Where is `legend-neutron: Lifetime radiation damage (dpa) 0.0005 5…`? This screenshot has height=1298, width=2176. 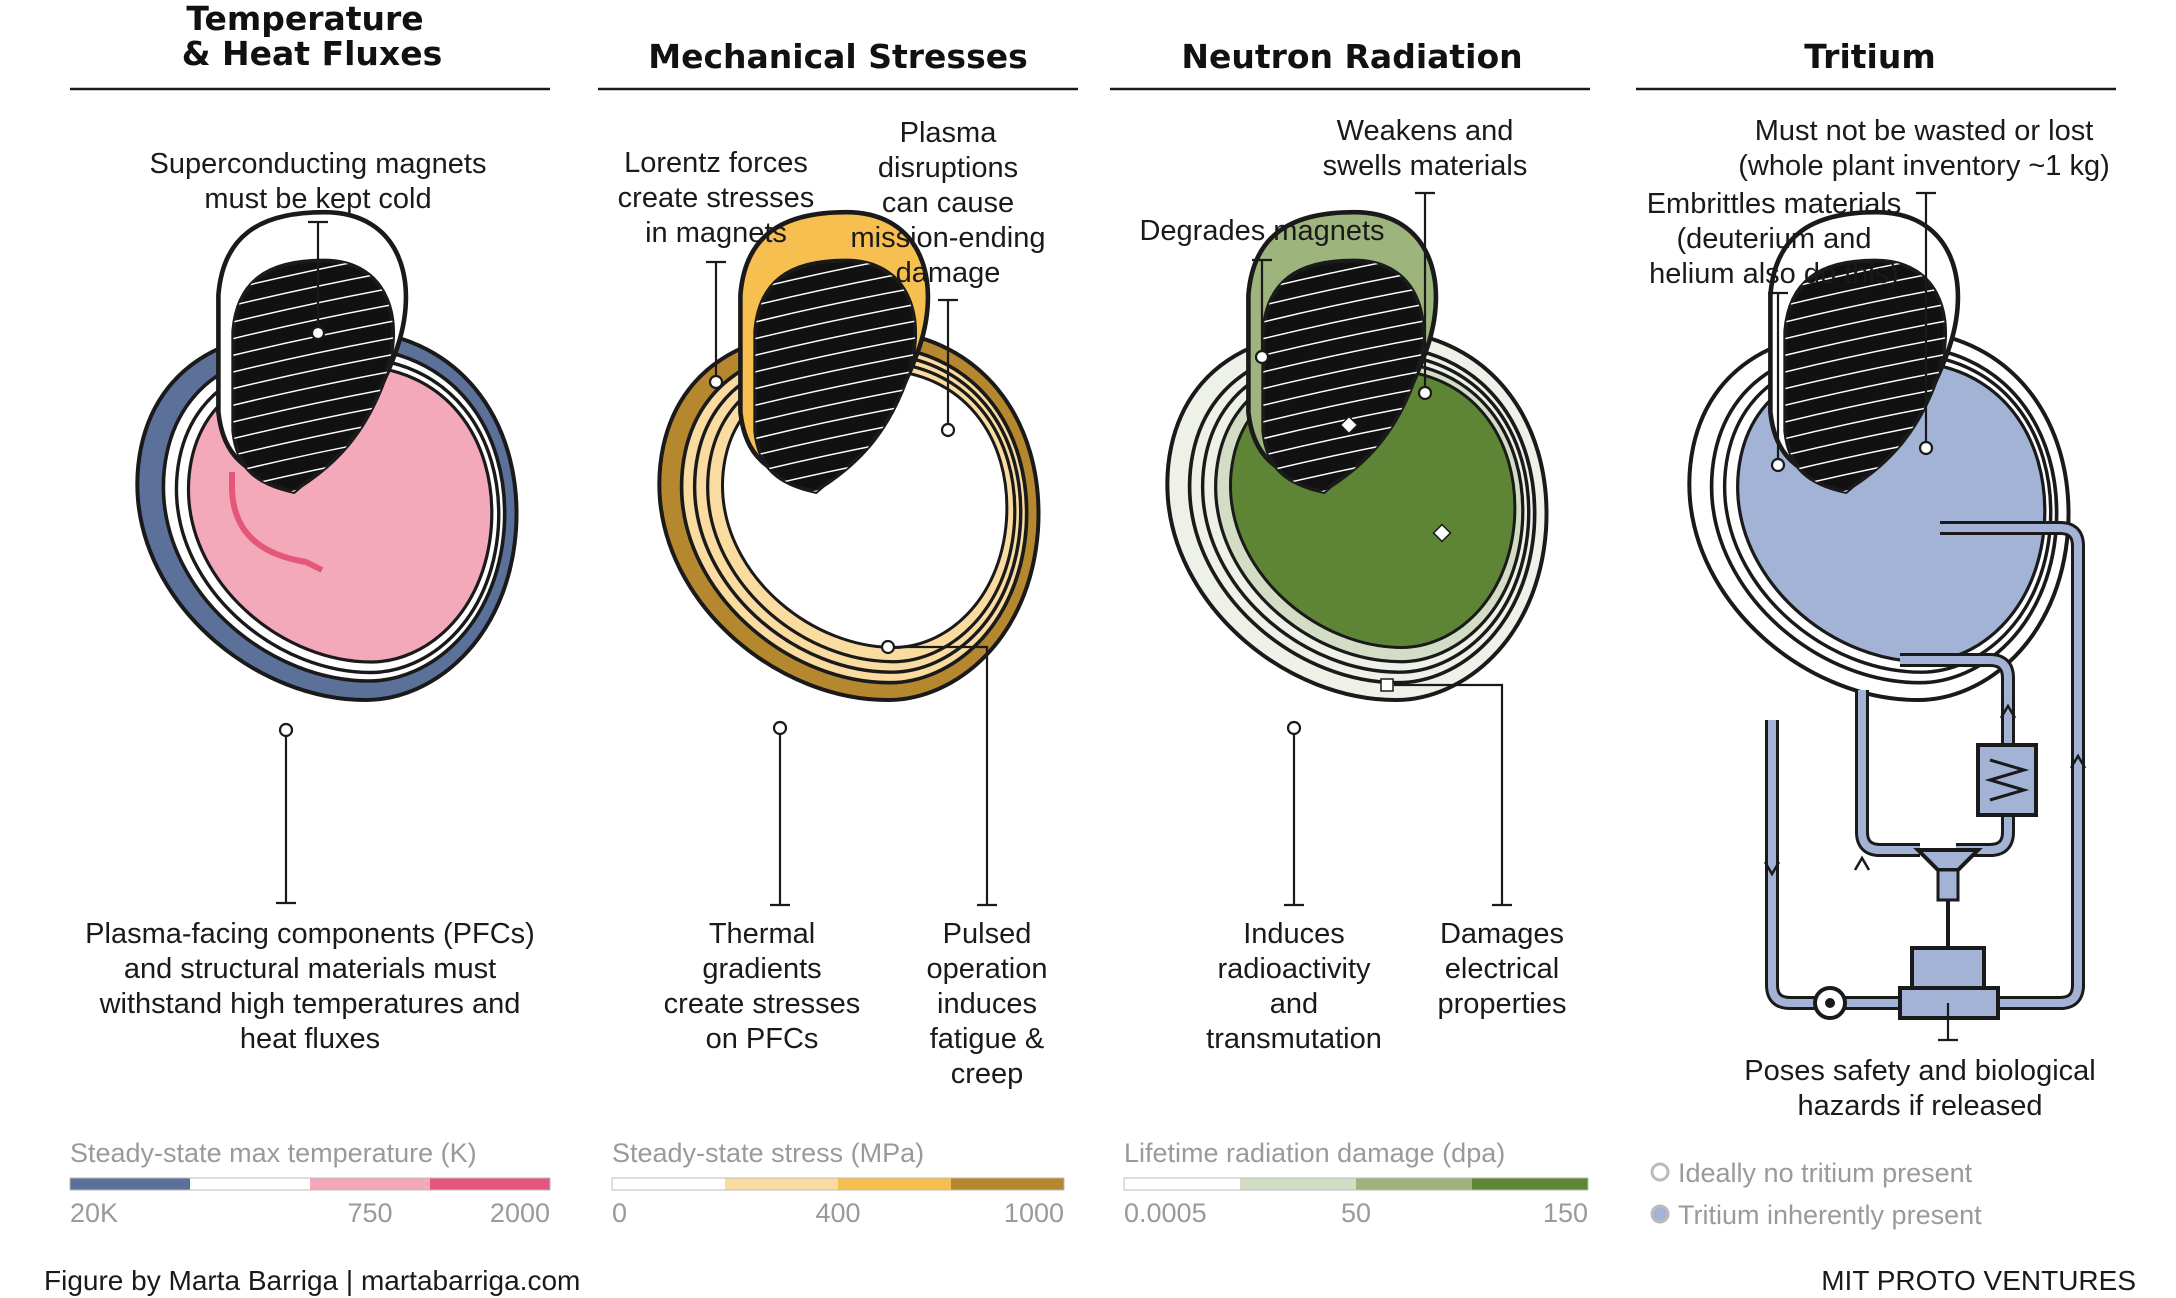
legend-neutron: Lifetime radiation damage (dpa) 0.0005 5… is located at coordinates (1356, 1183).